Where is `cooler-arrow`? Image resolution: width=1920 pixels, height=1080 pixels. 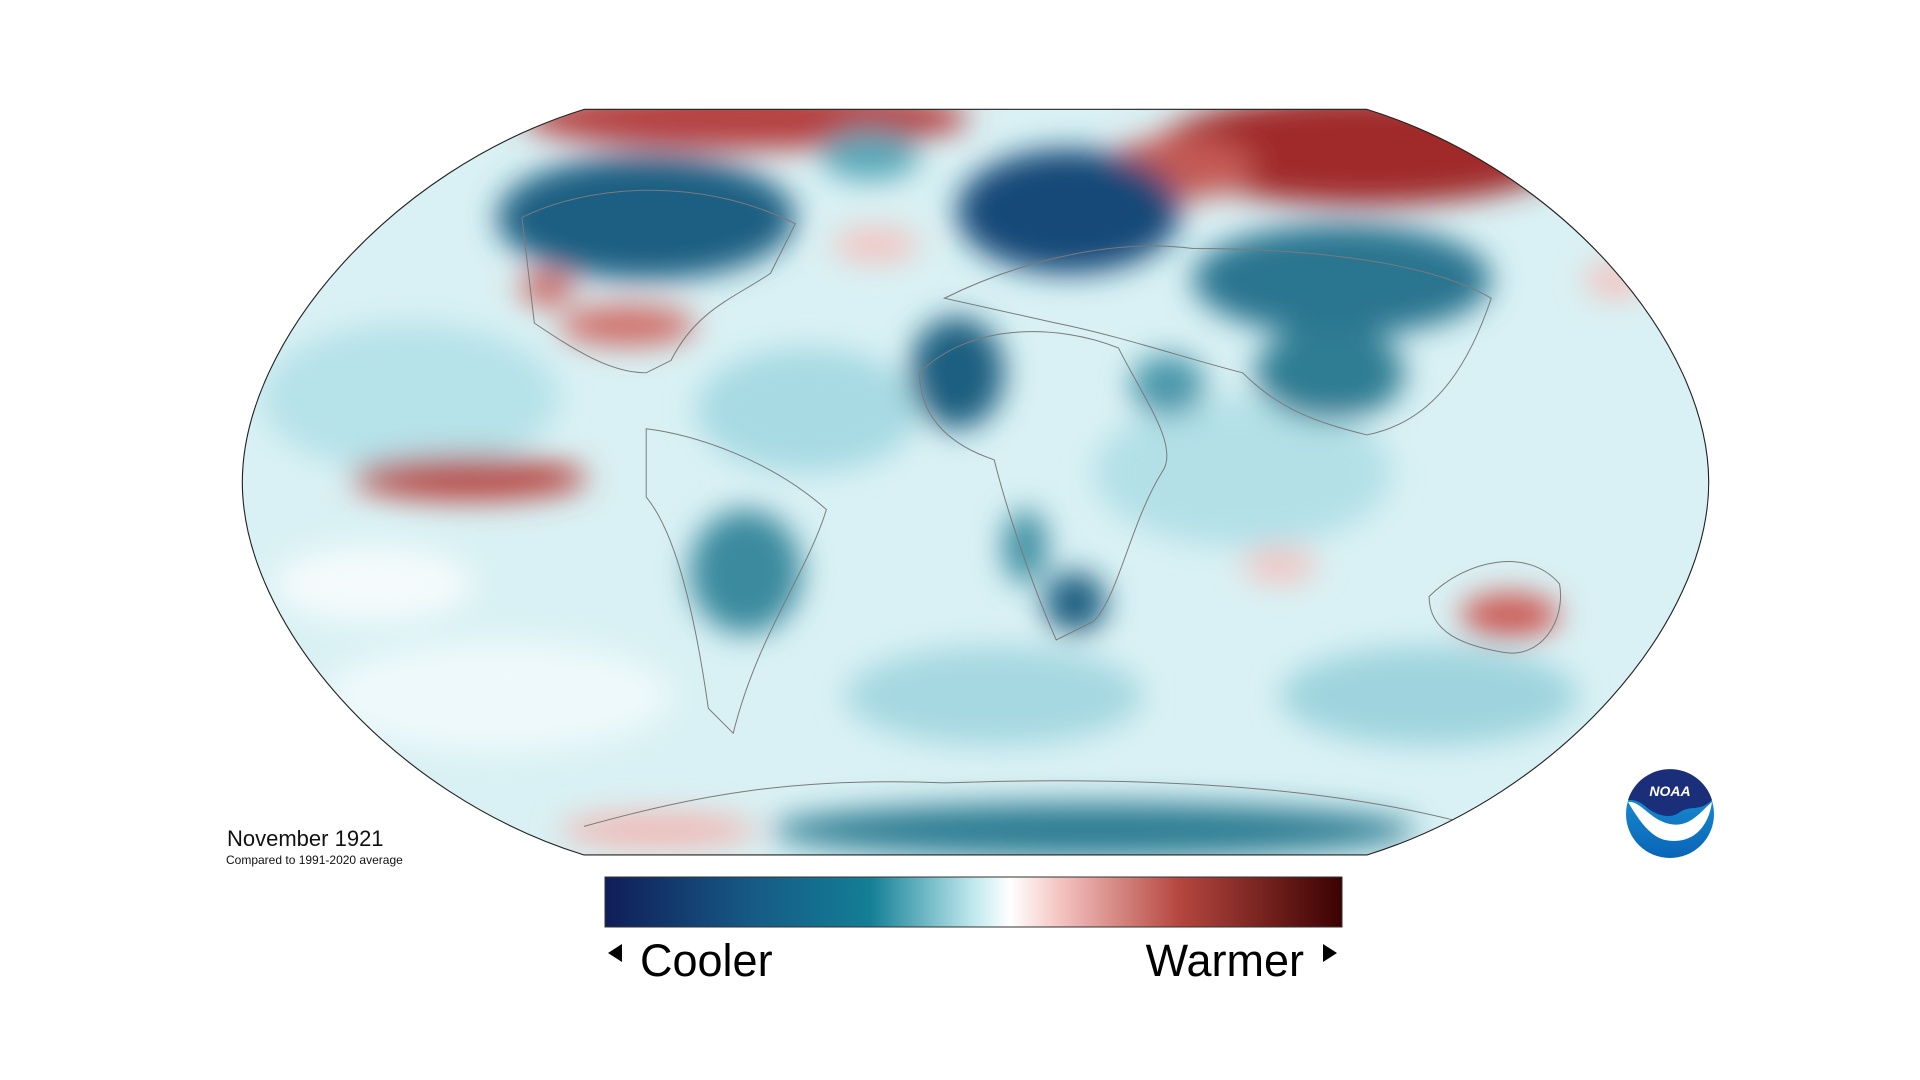
cooler-arrow is located at coordinates (615, 953).